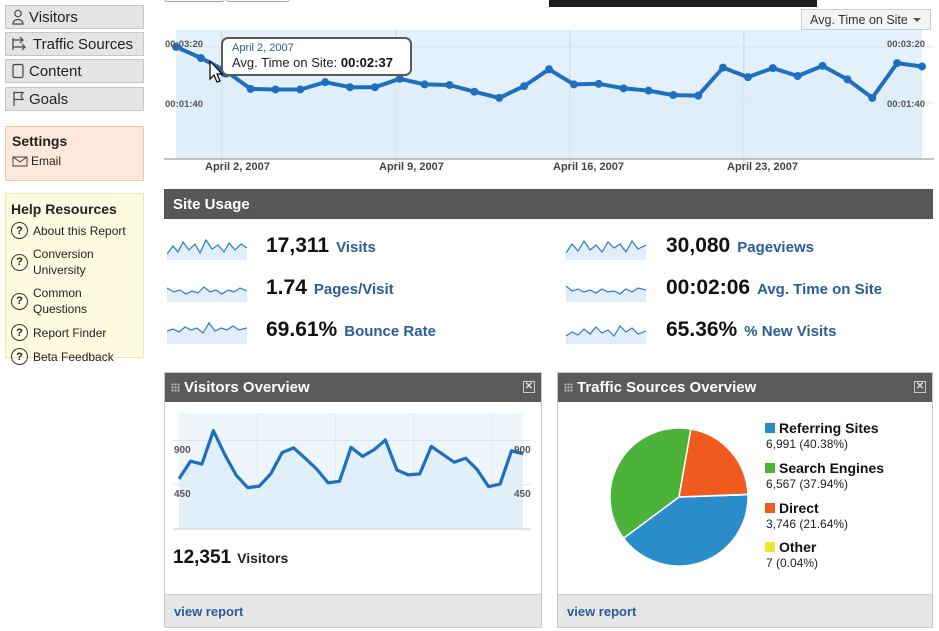  I want to click on settings-box: Settings Email, so click(74, 153).